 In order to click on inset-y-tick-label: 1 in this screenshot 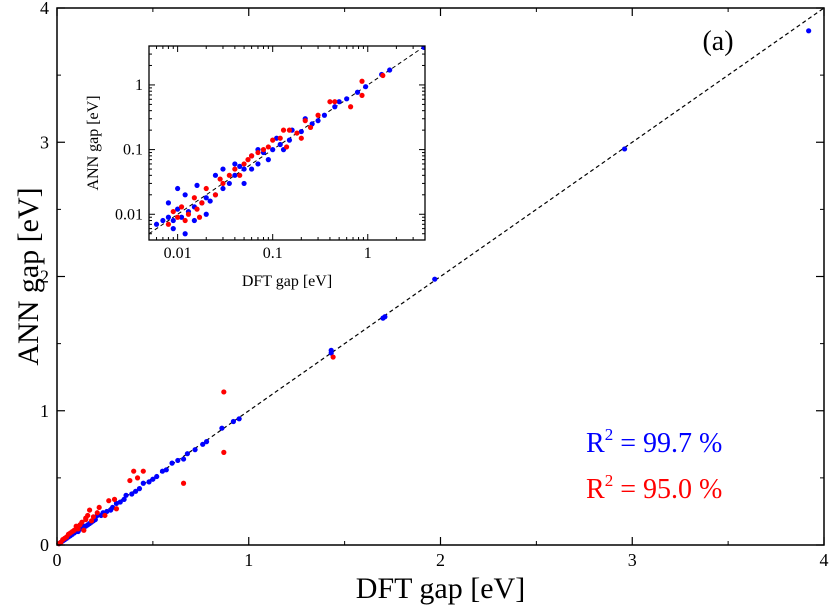, I will do `click(139, 85)`.